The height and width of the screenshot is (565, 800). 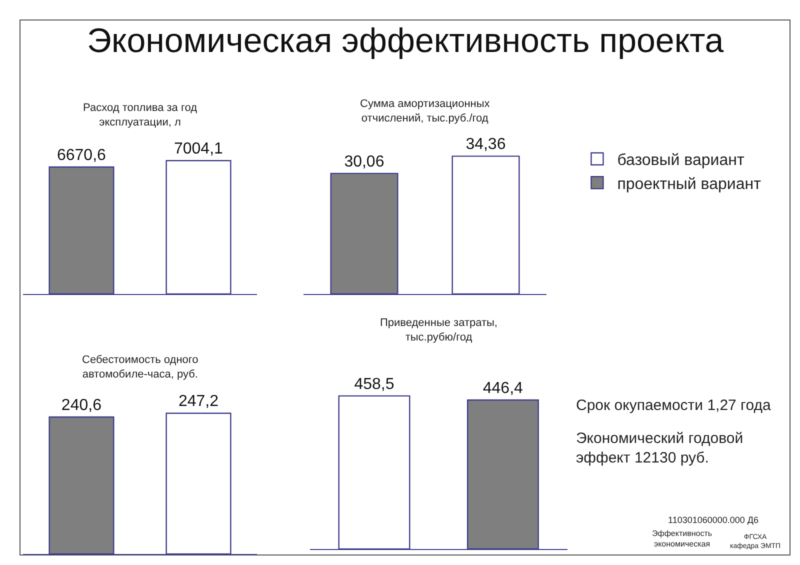 I want to click on data-label: 458,5, so click(x=374, y=384).